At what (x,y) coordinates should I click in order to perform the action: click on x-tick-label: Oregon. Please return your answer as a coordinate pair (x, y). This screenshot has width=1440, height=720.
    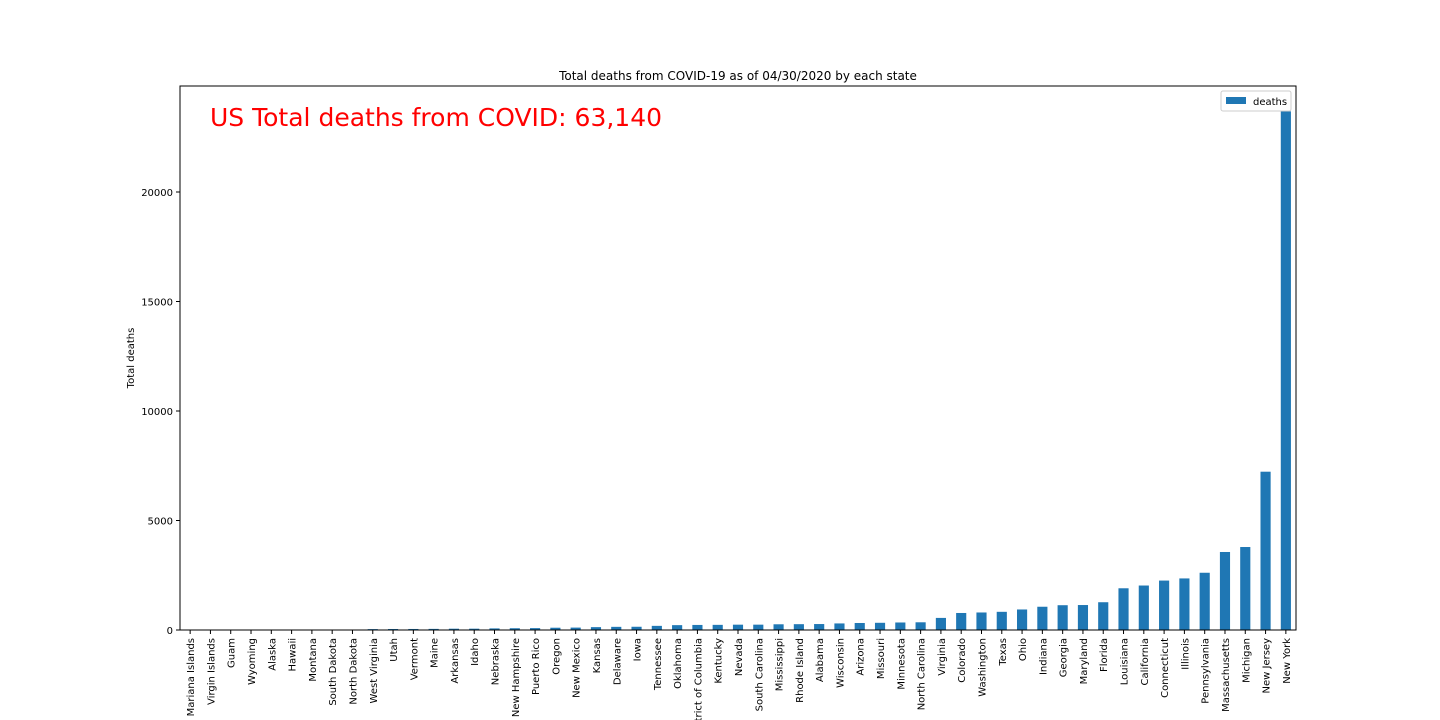
    Looking at the image, I should click on (556, 656).